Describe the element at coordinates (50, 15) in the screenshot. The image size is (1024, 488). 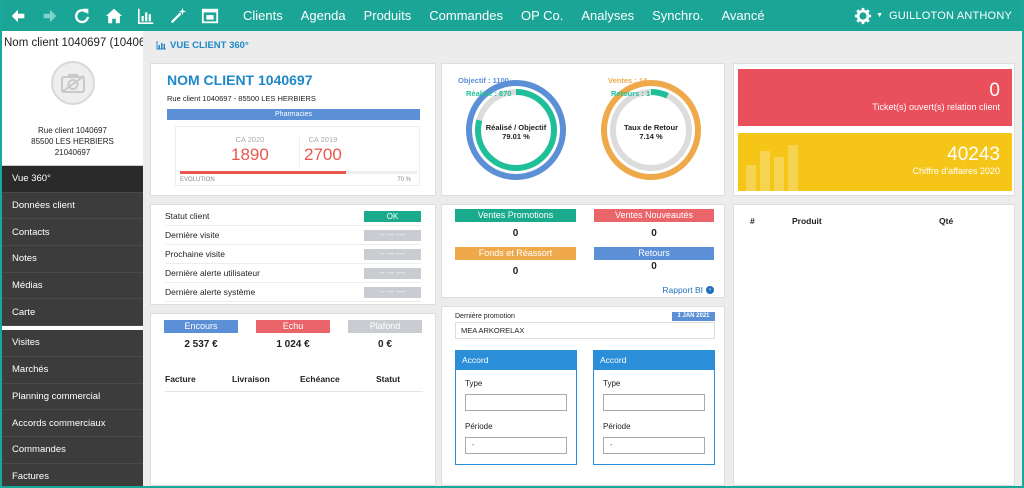
I see `forward-arrow-icon` at that location.